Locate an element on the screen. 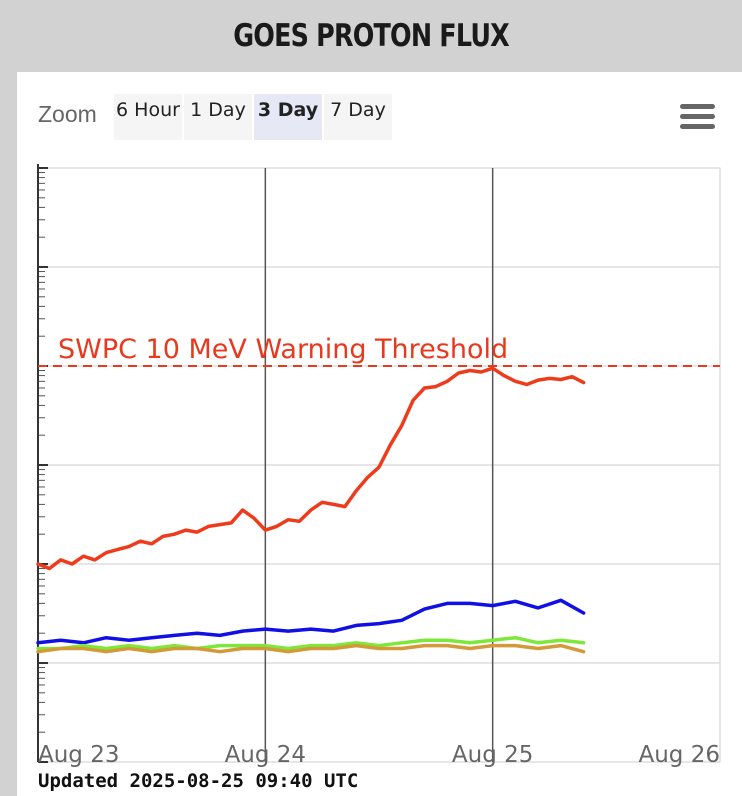  hamburger-menu-icon is located at coordinates (698, 118).